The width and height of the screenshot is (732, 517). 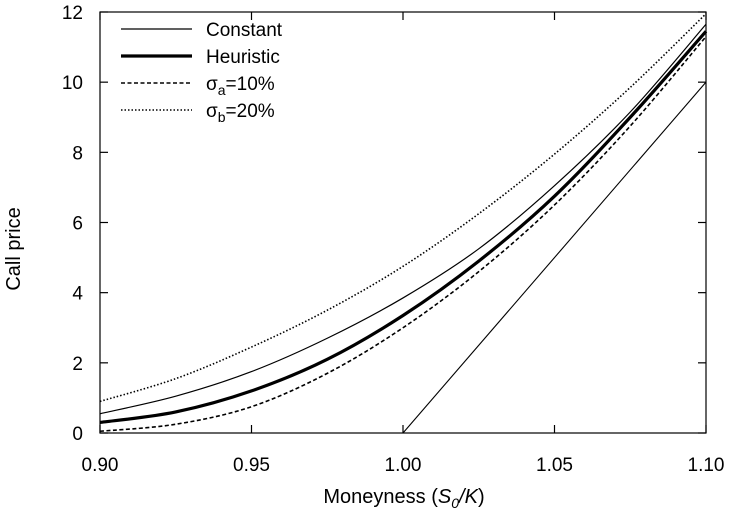 What do you see at coordinates (251, 465) in the screenshot?
I see `x-tick-label: 0.95` at bounding box center [251, 465].